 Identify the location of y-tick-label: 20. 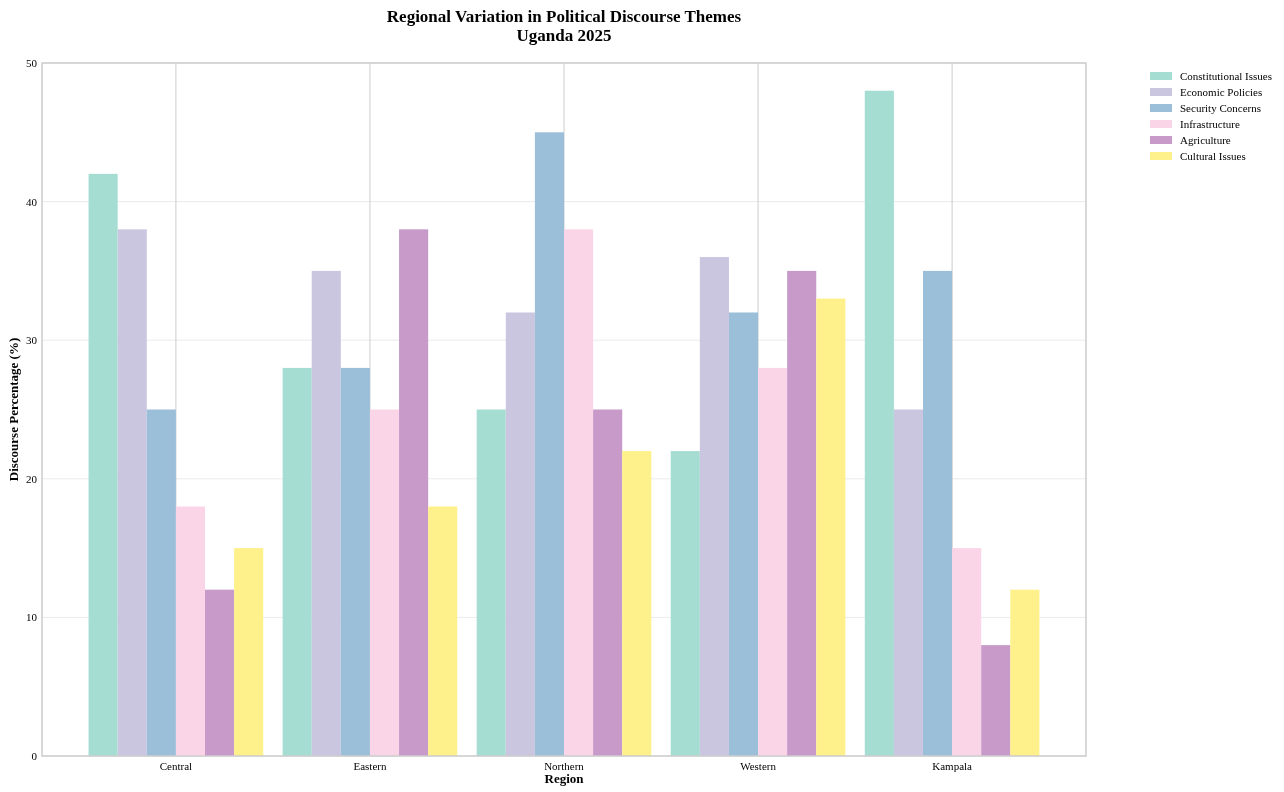
(32, 478).